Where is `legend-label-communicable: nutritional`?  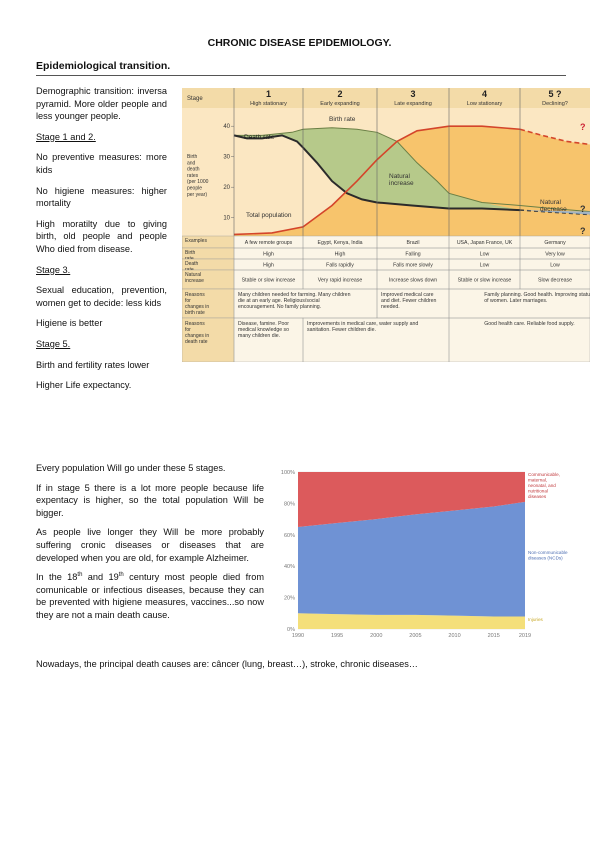
legend-label-communicable: nutritional is located at coordinates (538, 491).